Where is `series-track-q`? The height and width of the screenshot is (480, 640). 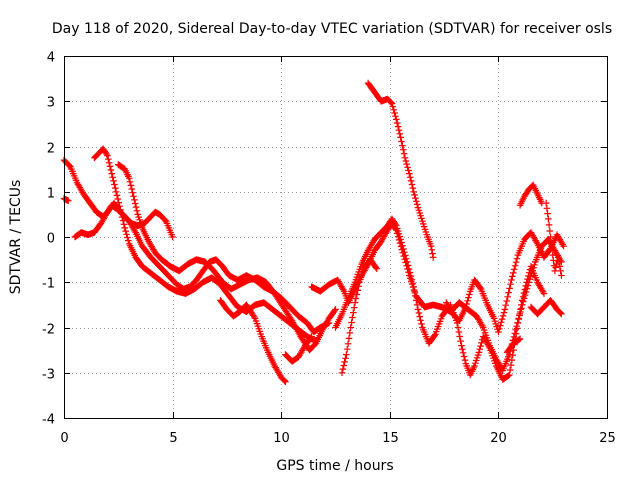
series-track-q is located at coordinates (553, 239).